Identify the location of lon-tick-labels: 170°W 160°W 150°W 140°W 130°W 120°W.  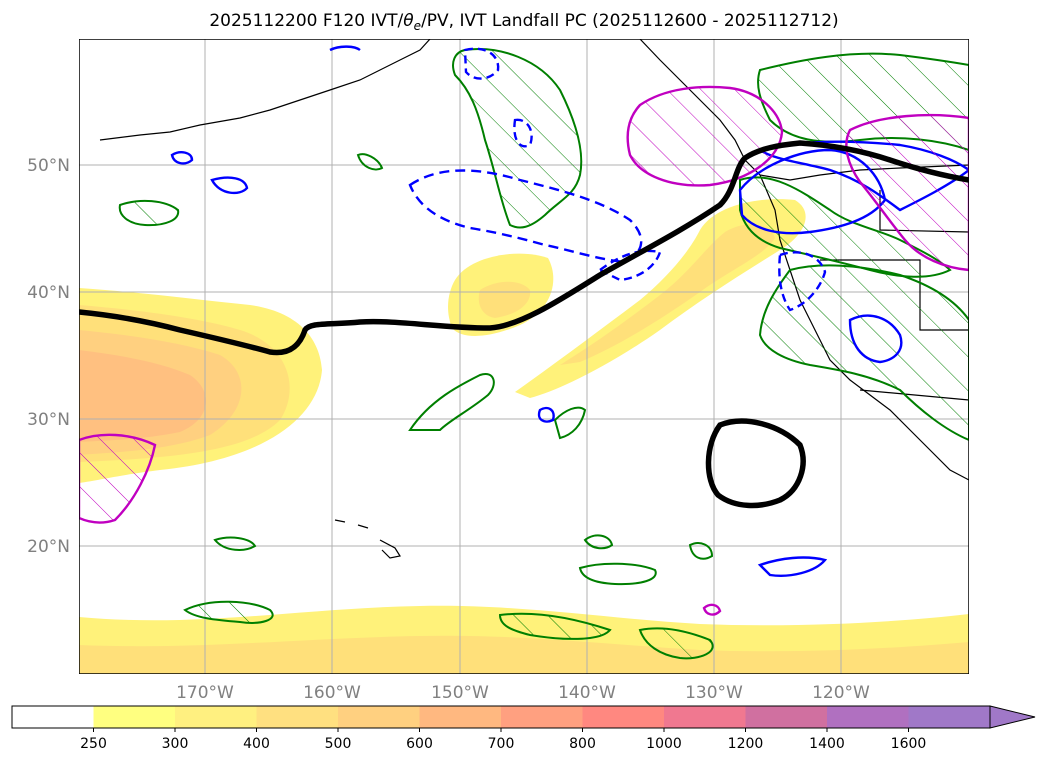
(523, 693).